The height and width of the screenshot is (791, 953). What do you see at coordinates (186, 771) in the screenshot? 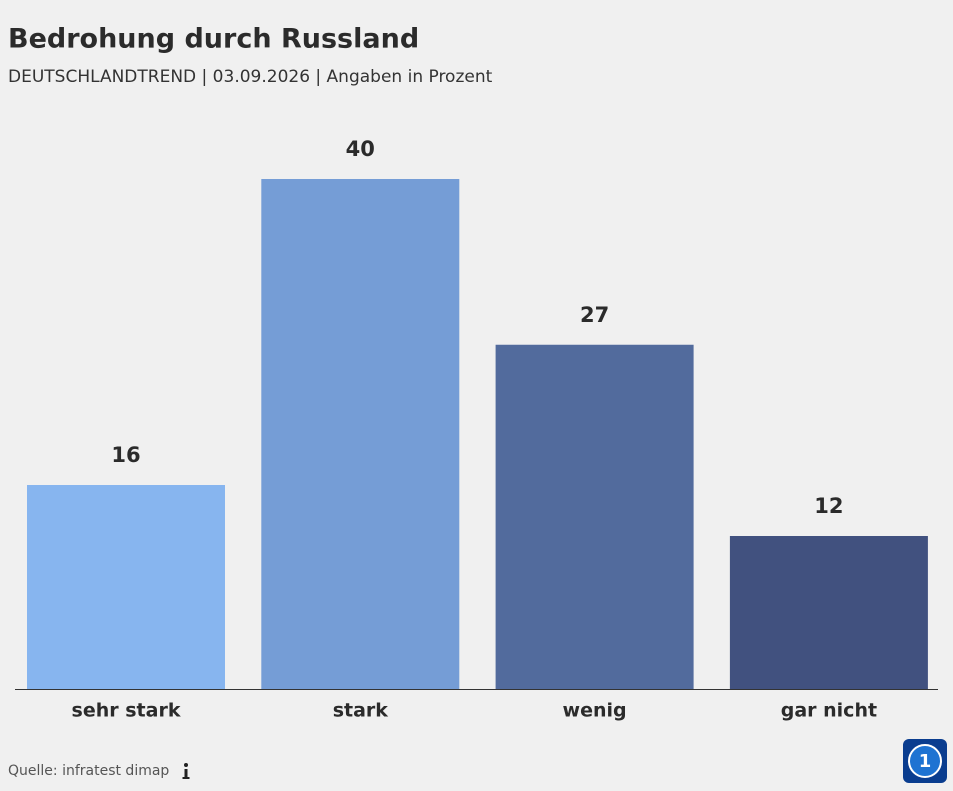
I see `info-icon` at bounding box center [186, 771].